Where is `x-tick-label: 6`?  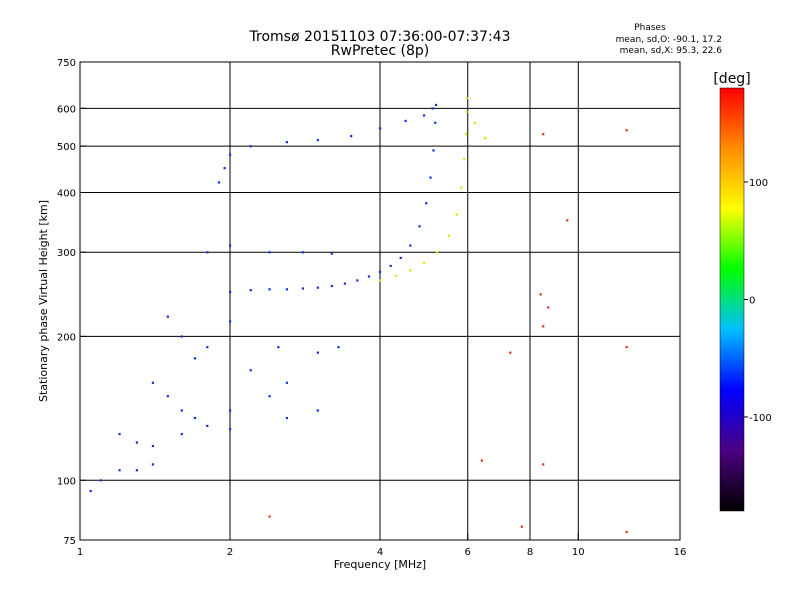 x-tick-label: 6 is located at coordinates (468, 552).